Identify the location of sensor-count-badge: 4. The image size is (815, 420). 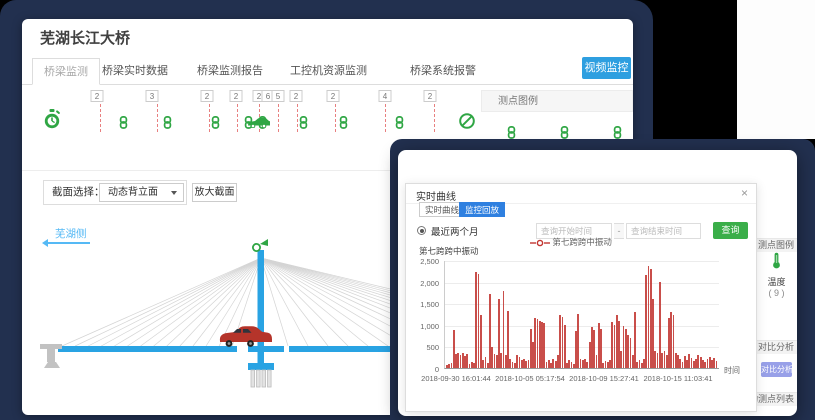
(385, 96).